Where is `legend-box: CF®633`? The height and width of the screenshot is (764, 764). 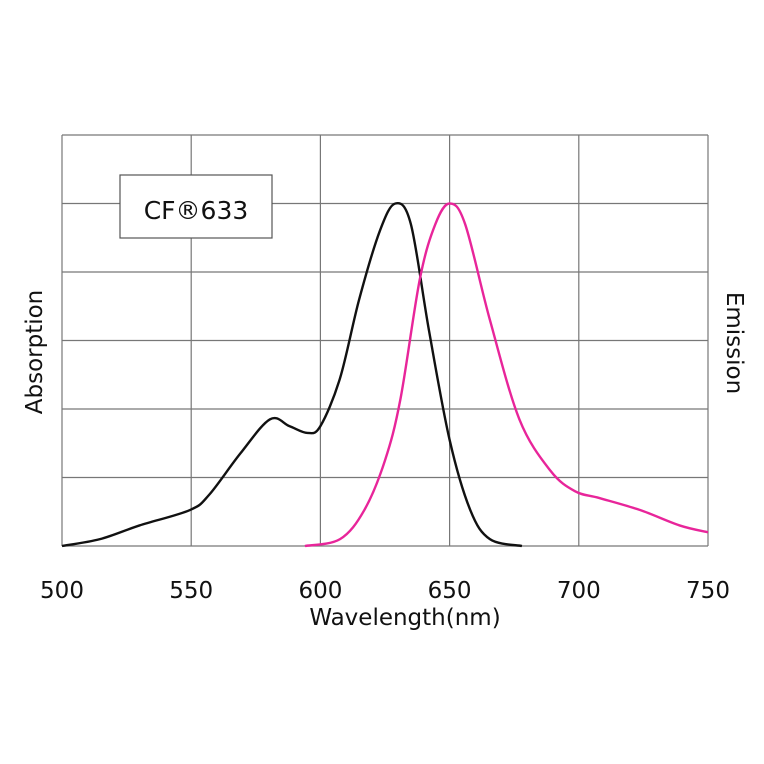 legend-box: CF®633 is located at coordinates (196, 206).